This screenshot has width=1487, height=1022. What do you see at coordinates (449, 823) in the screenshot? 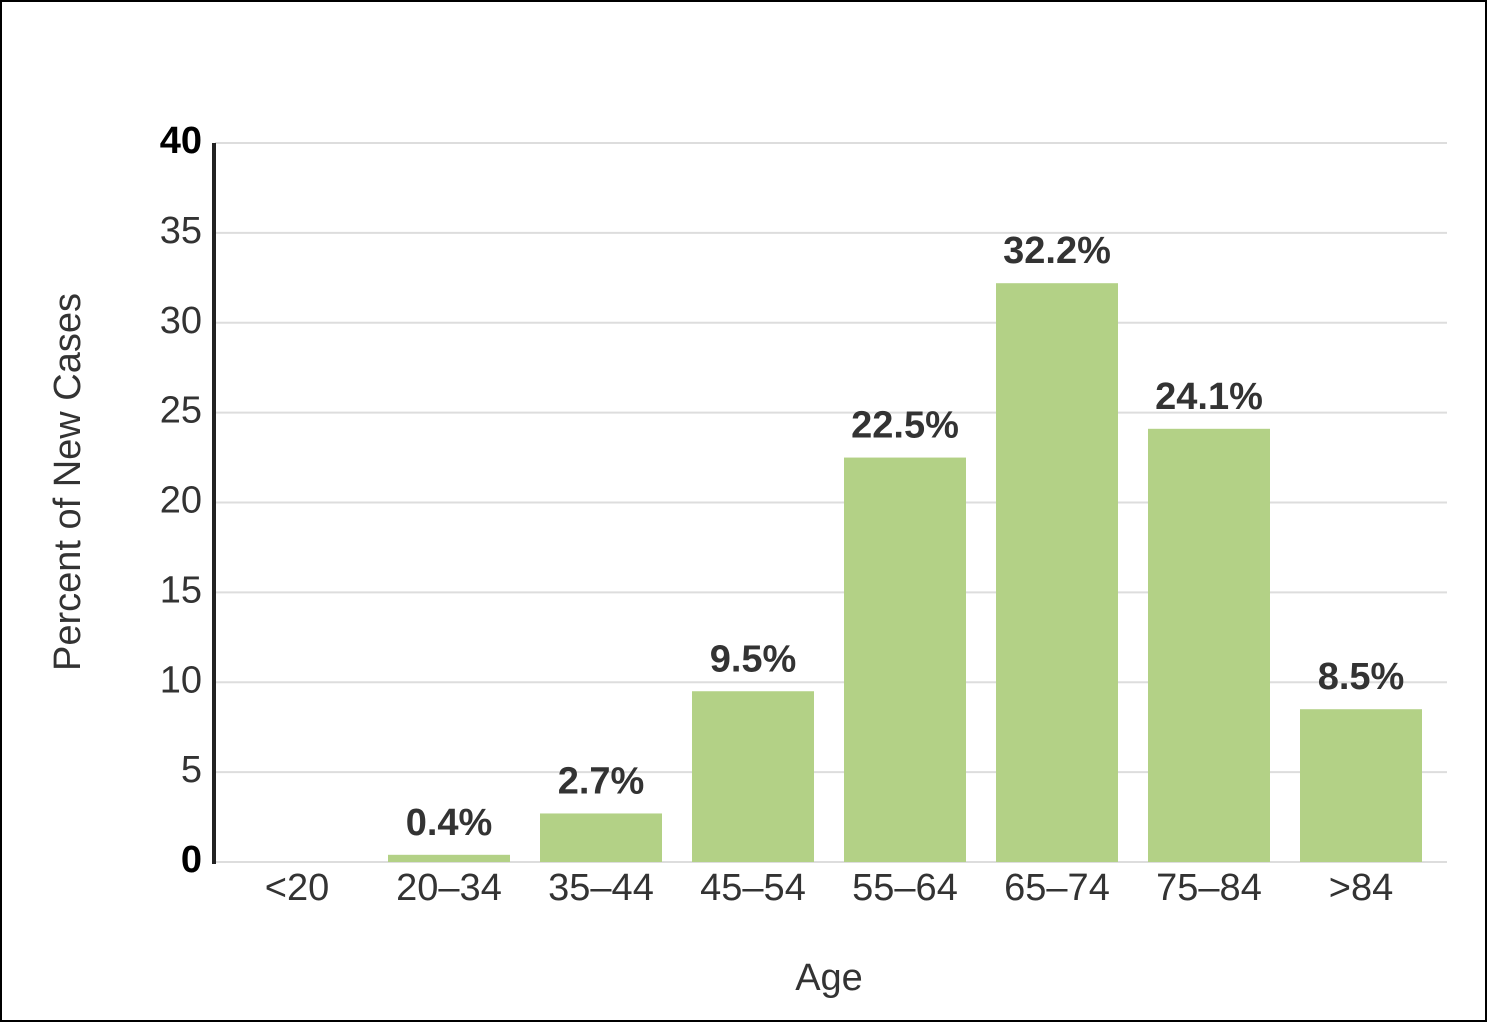
I see `value-label: 0.4%` at bounding box center [449, 823].